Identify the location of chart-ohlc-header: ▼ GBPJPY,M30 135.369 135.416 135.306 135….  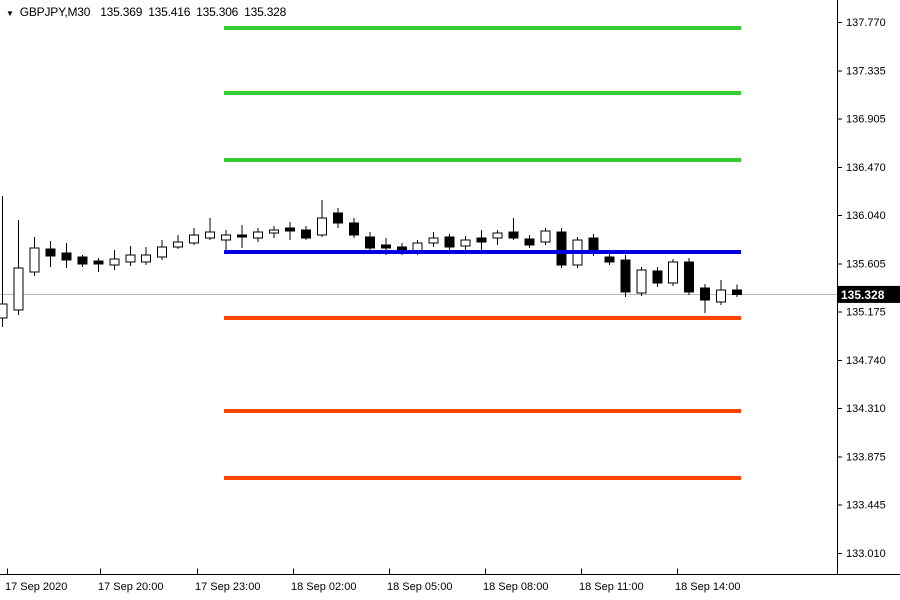
(149, 12).